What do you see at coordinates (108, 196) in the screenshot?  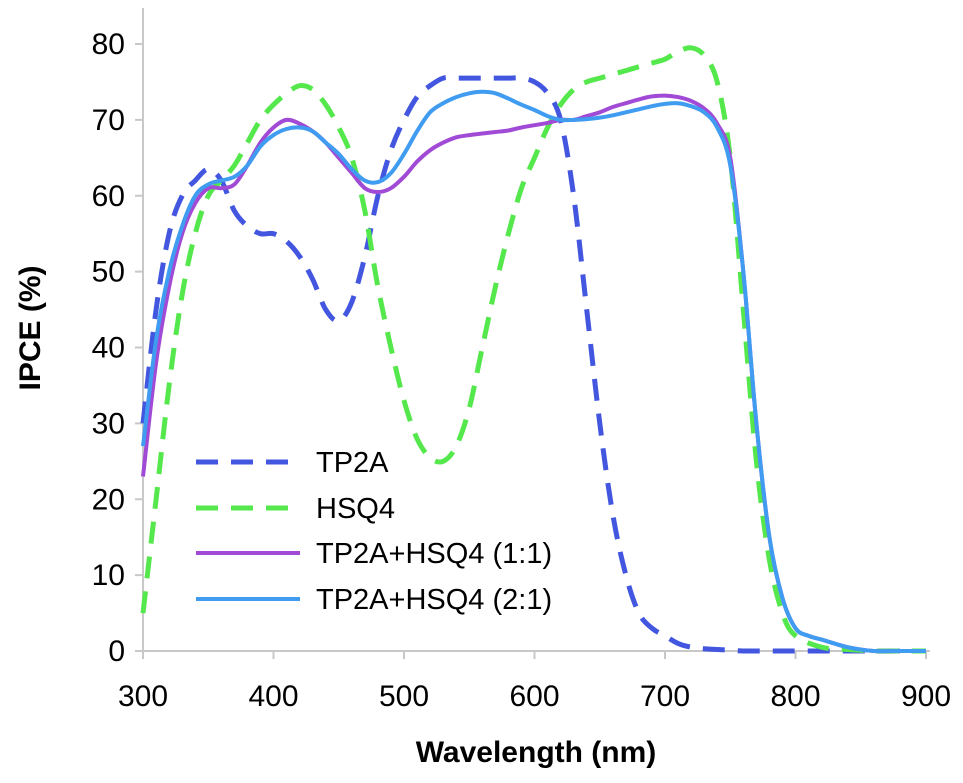 I see `y-tick-label: 60` at bounding box center [108, 196].